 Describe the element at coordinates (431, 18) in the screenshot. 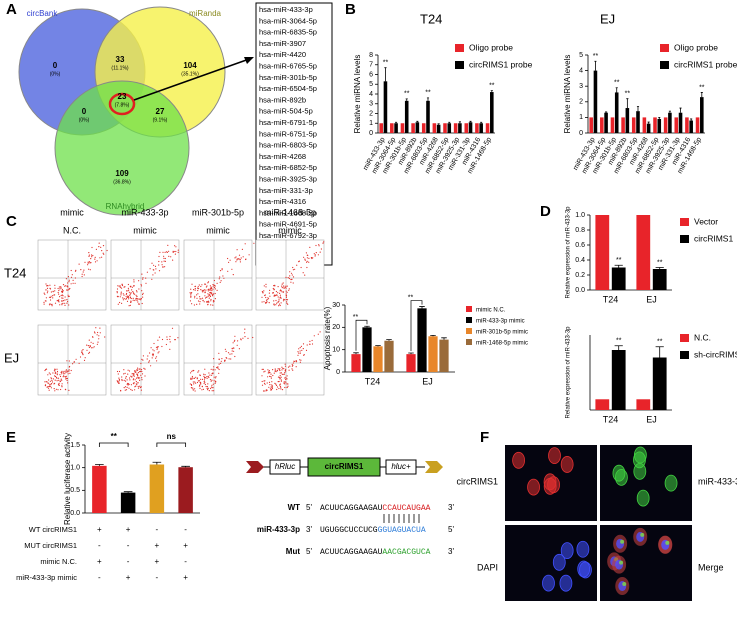

I see `chart-title: T24` at that location.